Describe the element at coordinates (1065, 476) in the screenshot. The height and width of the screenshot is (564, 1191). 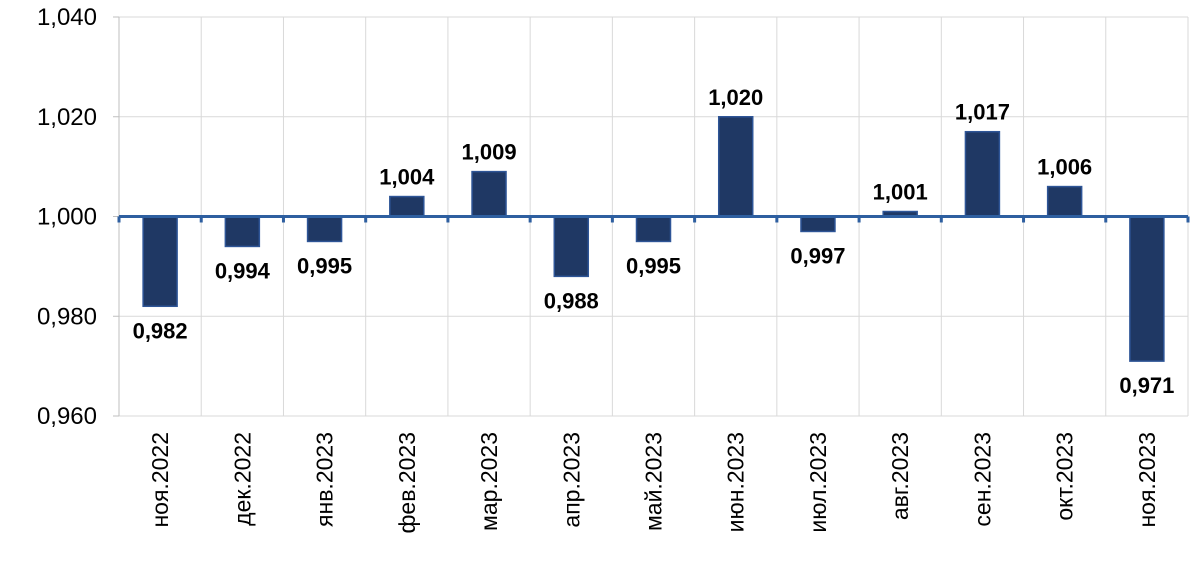
I see `x-tick-label: окт.2023` at that location.